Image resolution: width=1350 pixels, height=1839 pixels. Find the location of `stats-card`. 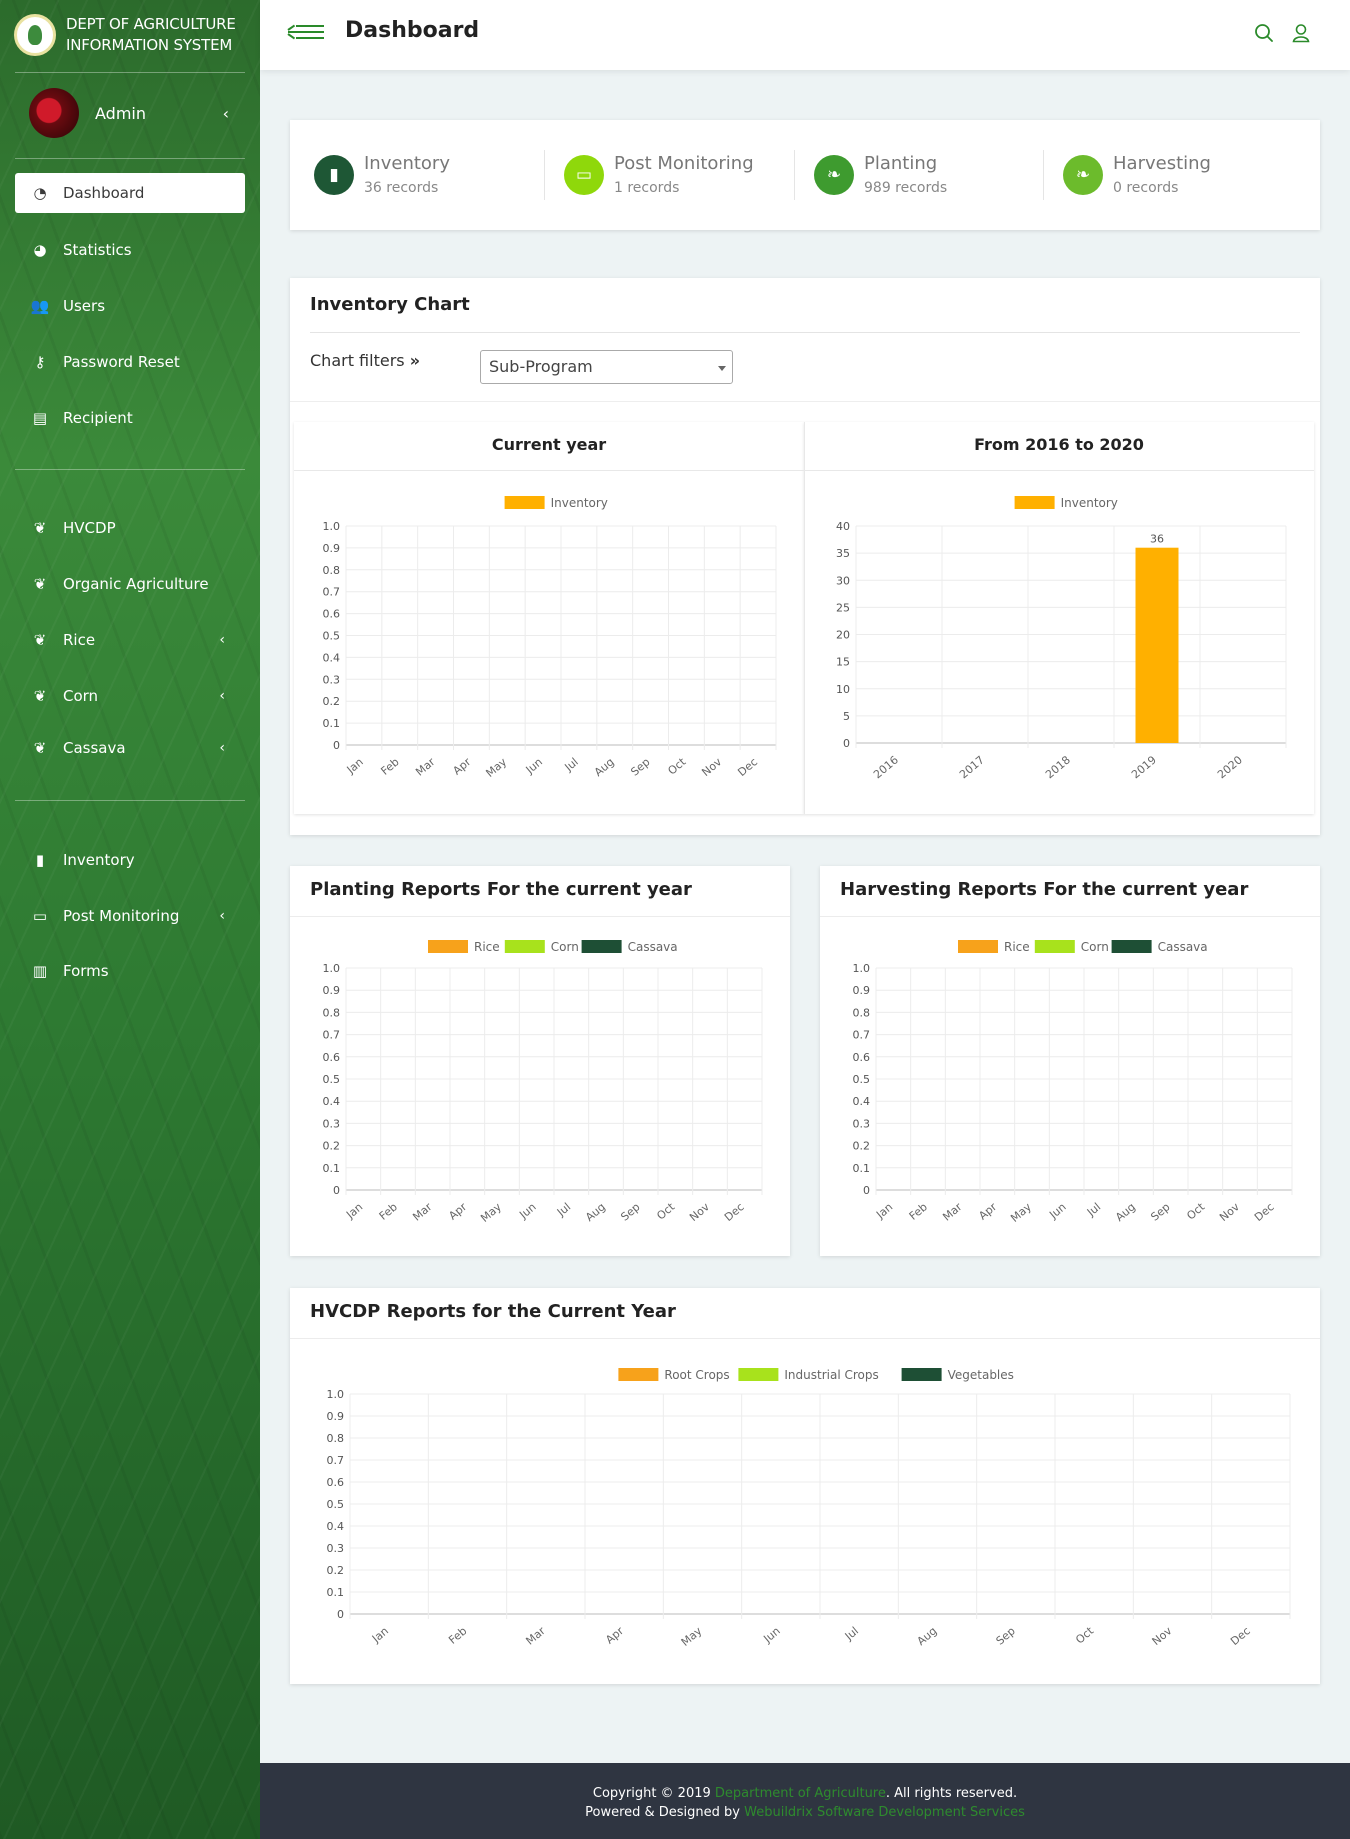

stats-card is located at coordinates (805, 175).